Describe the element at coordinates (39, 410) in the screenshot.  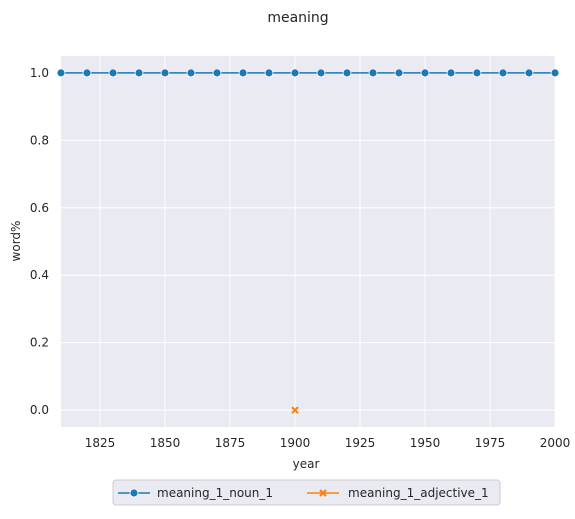
I see `y-tick-label: 0.0` at that location.